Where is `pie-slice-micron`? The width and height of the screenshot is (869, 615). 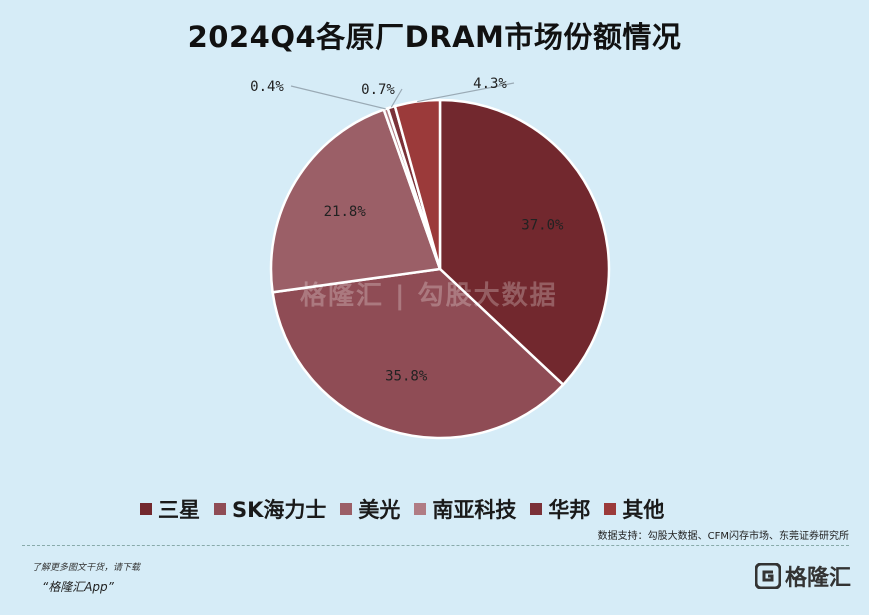 pie-slice-micron is located at coordinates (355, 201).